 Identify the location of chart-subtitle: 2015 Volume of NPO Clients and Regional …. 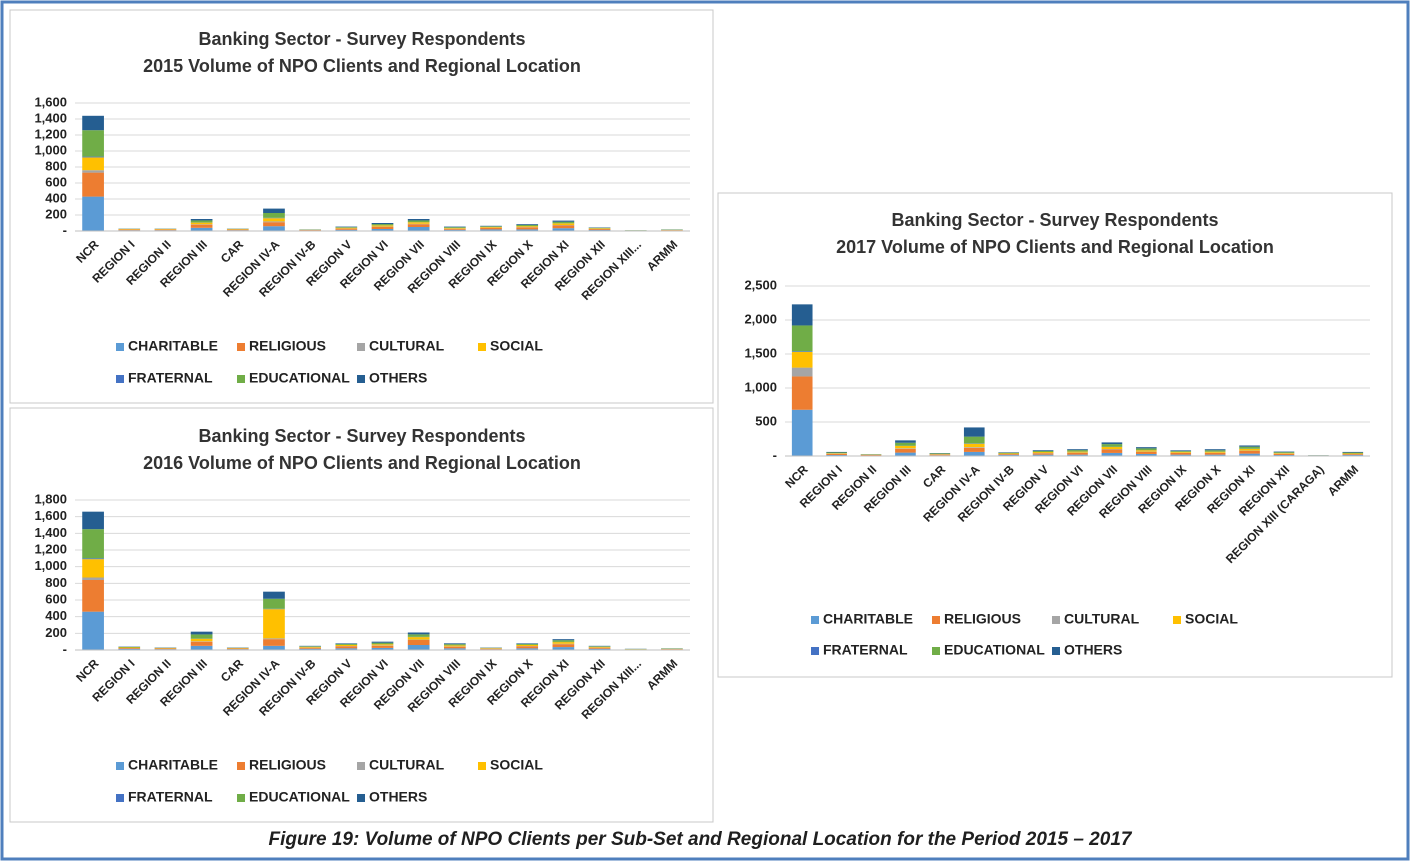
(362, 66).